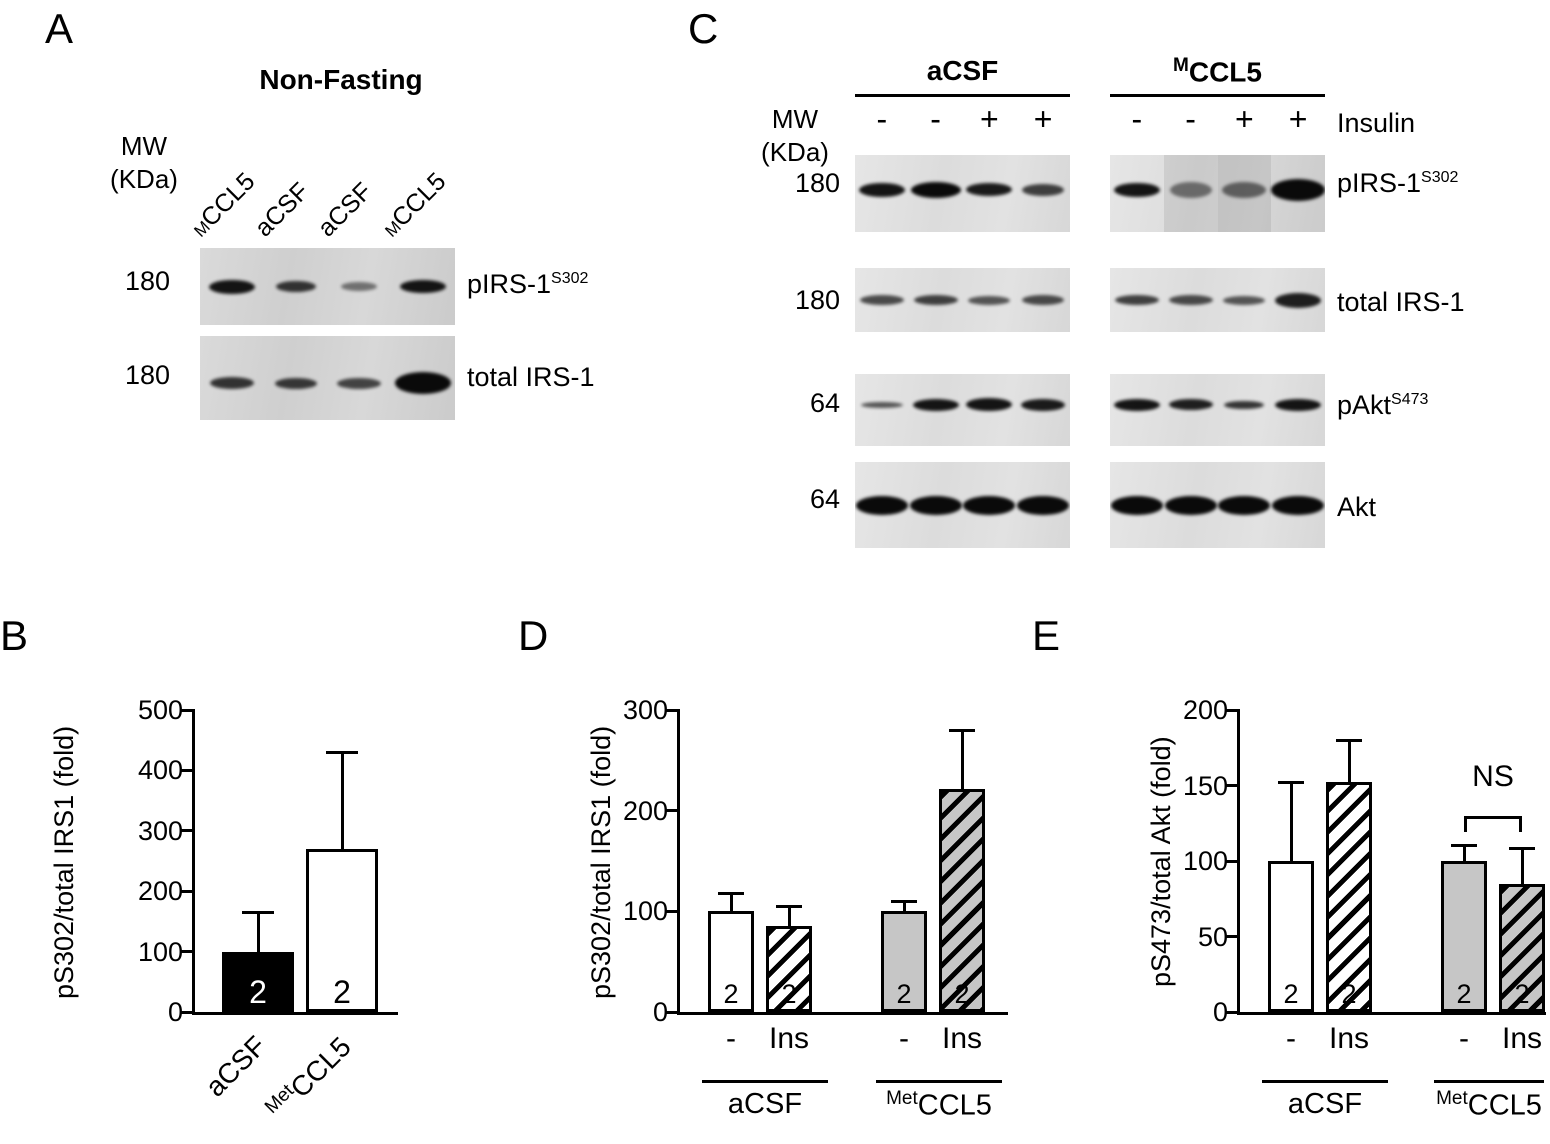  Describe the element at coordinates (731, 961) in the screenshot. I see `bar-d-1: 2` at that location.